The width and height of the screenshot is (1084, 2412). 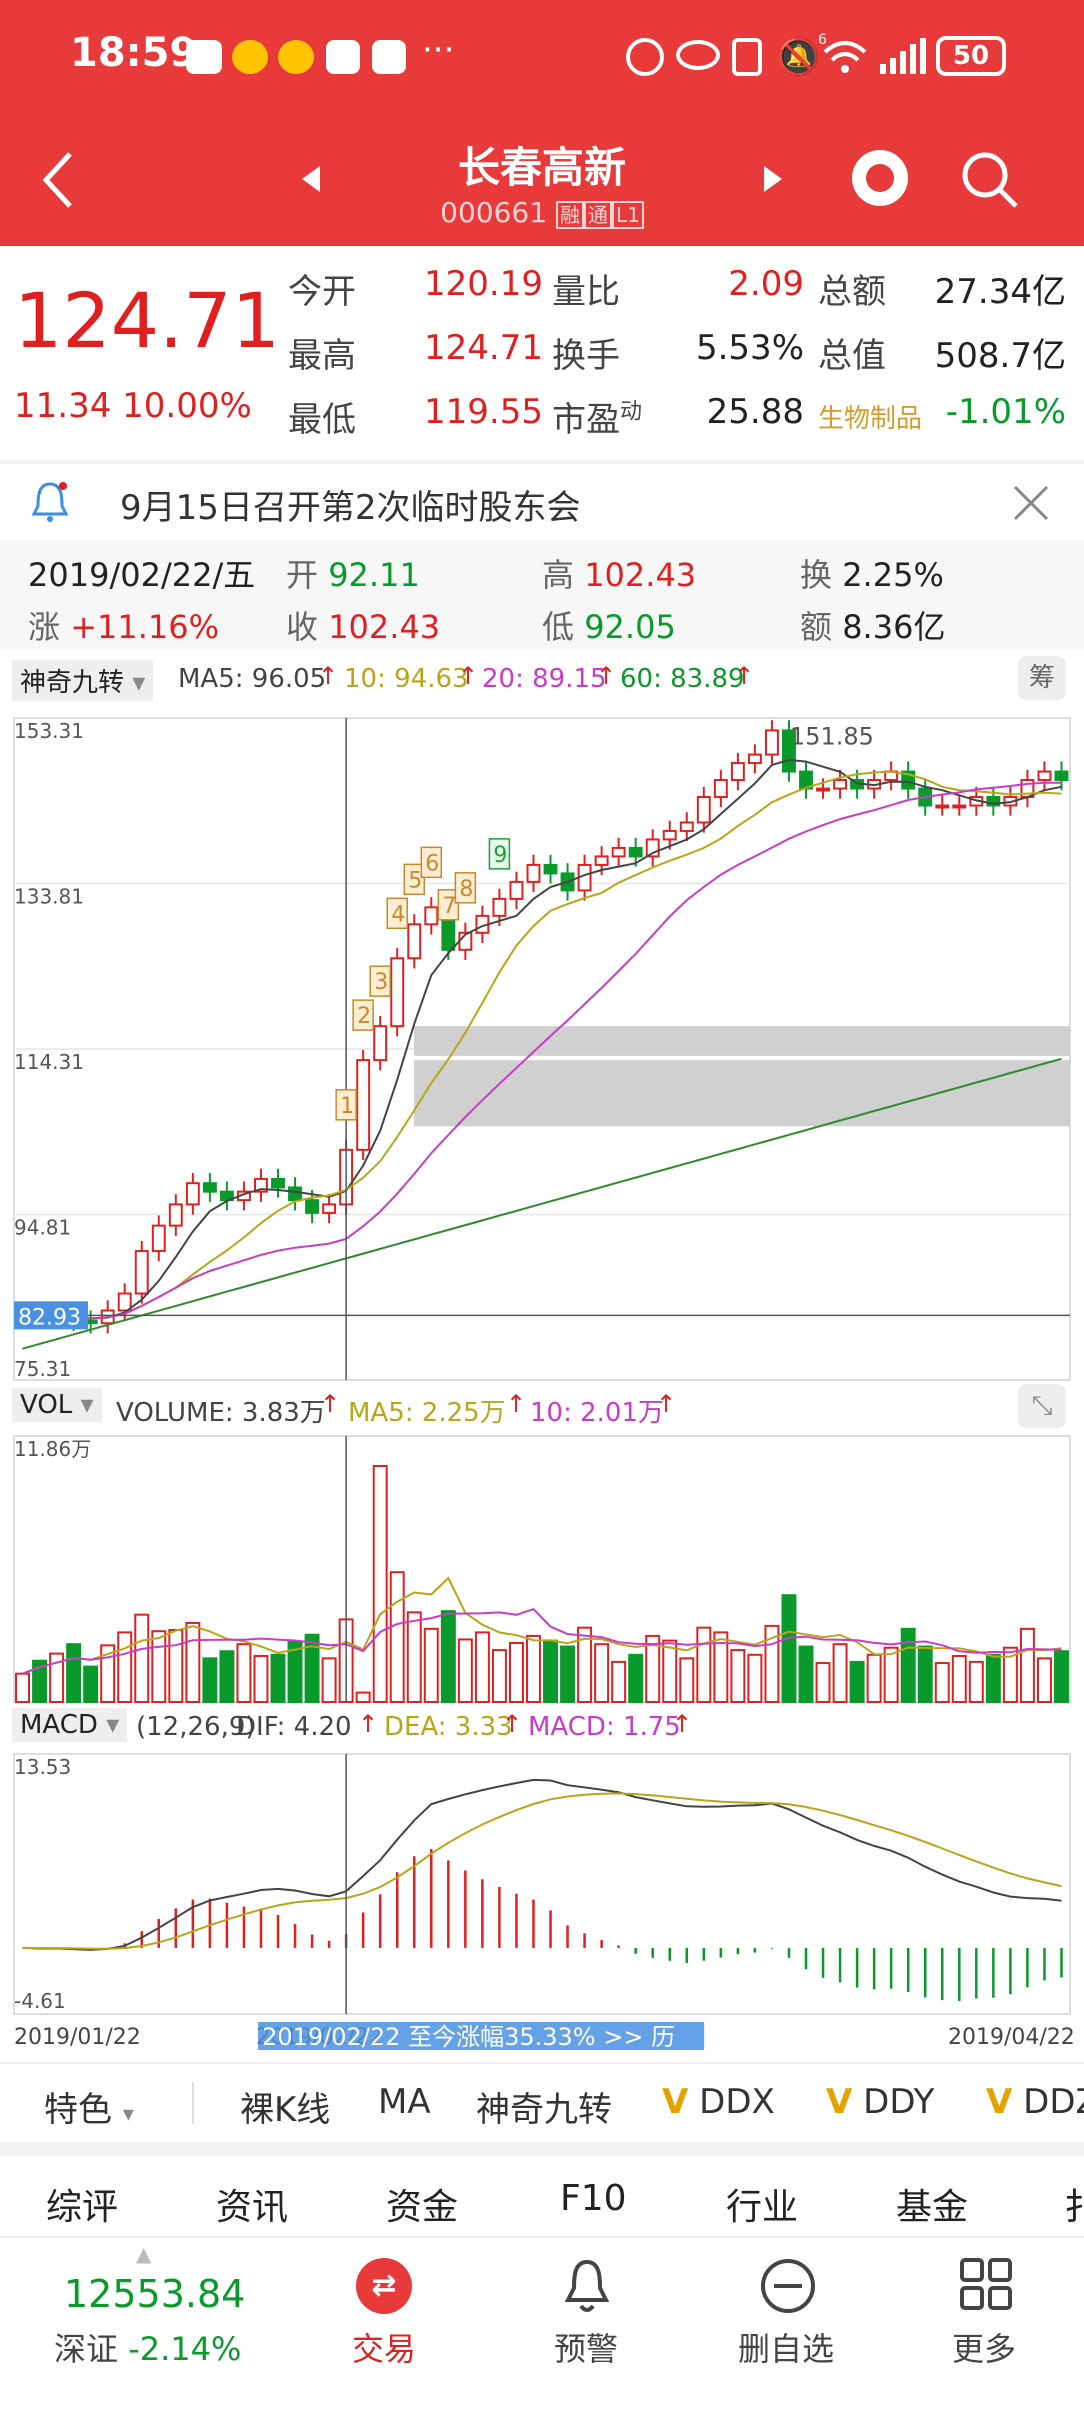 I want to click on nine-turn-label: 2, so click(x=364, y=1016).